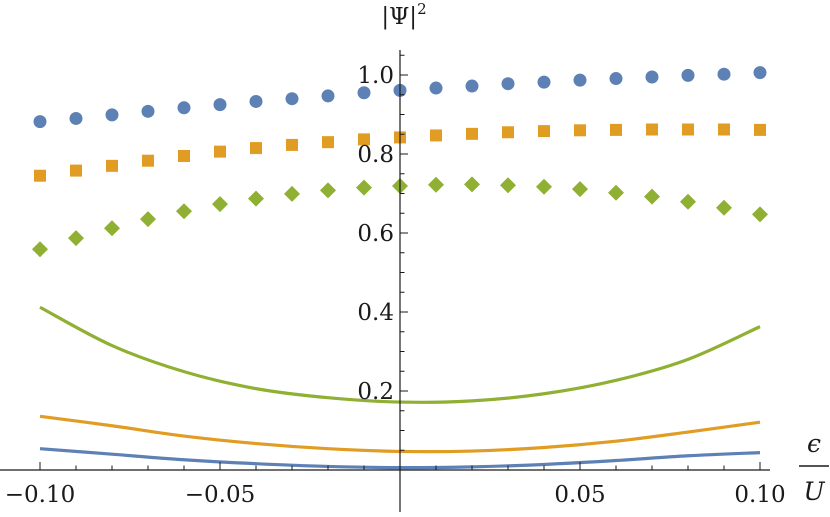 The image size is (830, 517). Describe the element at coordinates (759, 495) in the screenshot. I see `x-tick-label: 0.10` at that location.